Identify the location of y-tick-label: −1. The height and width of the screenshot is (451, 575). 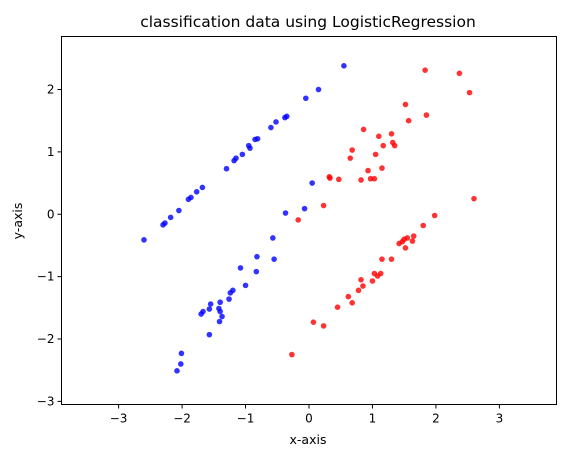
(46, 277).